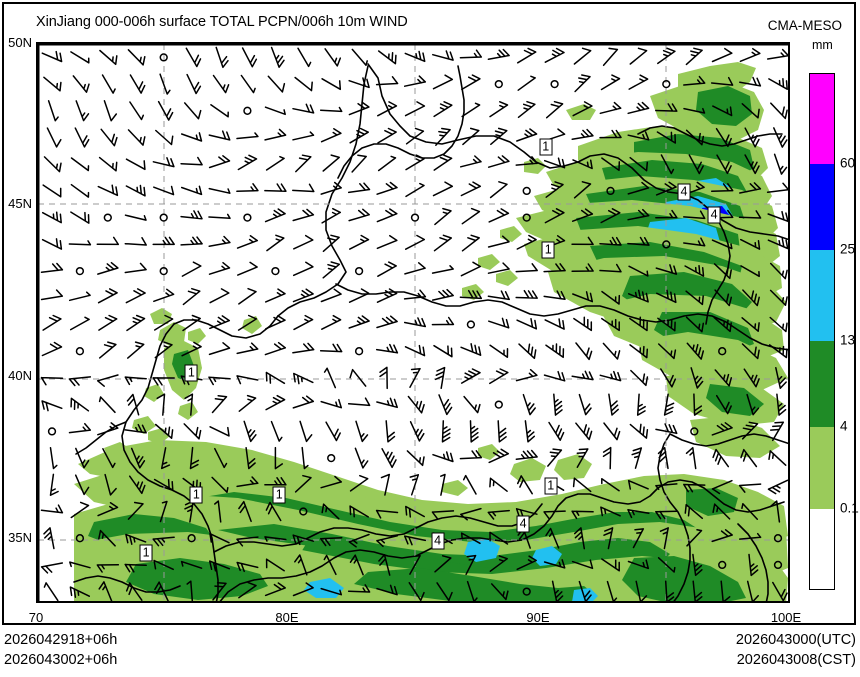 The height and width of the screenshot is (677, 860). What do you see at coordinates (61, 660) in the screenshot?
I see `footer-init-cst: 2026043002+06h` at bounding box center [61, 660].